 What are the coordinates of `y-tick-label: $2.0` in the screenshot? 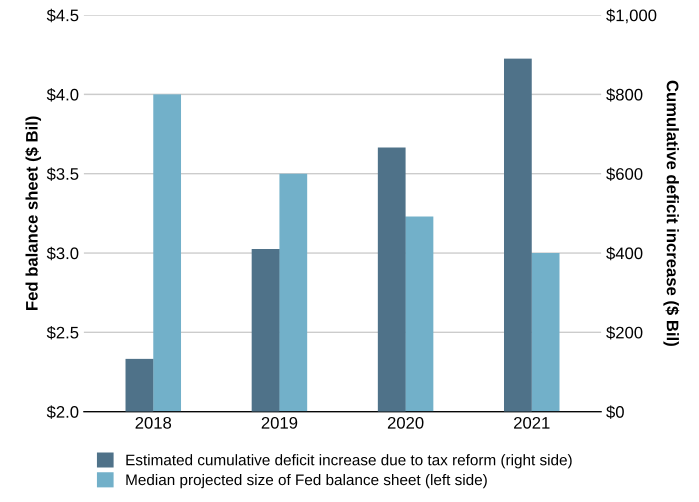 It's located at (62, 412).